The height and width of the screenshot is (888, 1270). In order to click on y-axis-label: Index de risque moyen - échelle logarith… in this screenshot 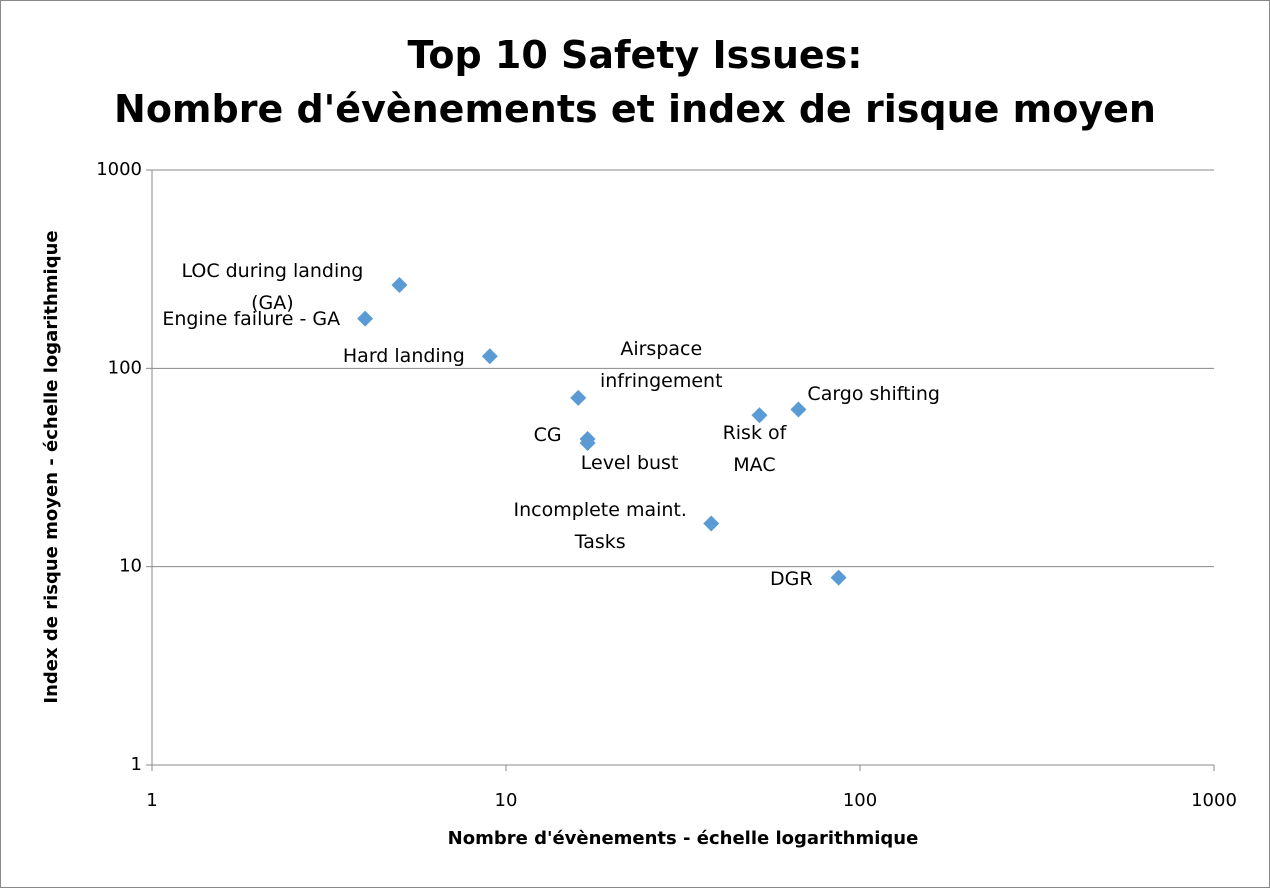, I will do `click(51, 466)`.